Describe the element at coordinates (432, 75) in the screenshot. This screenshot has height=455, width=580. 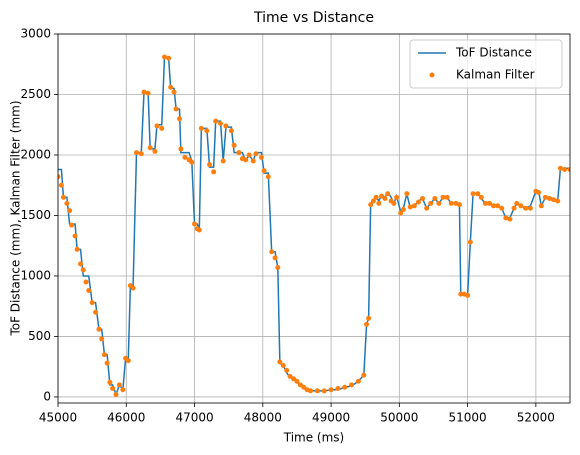
I see `legend-swatch` at that location.